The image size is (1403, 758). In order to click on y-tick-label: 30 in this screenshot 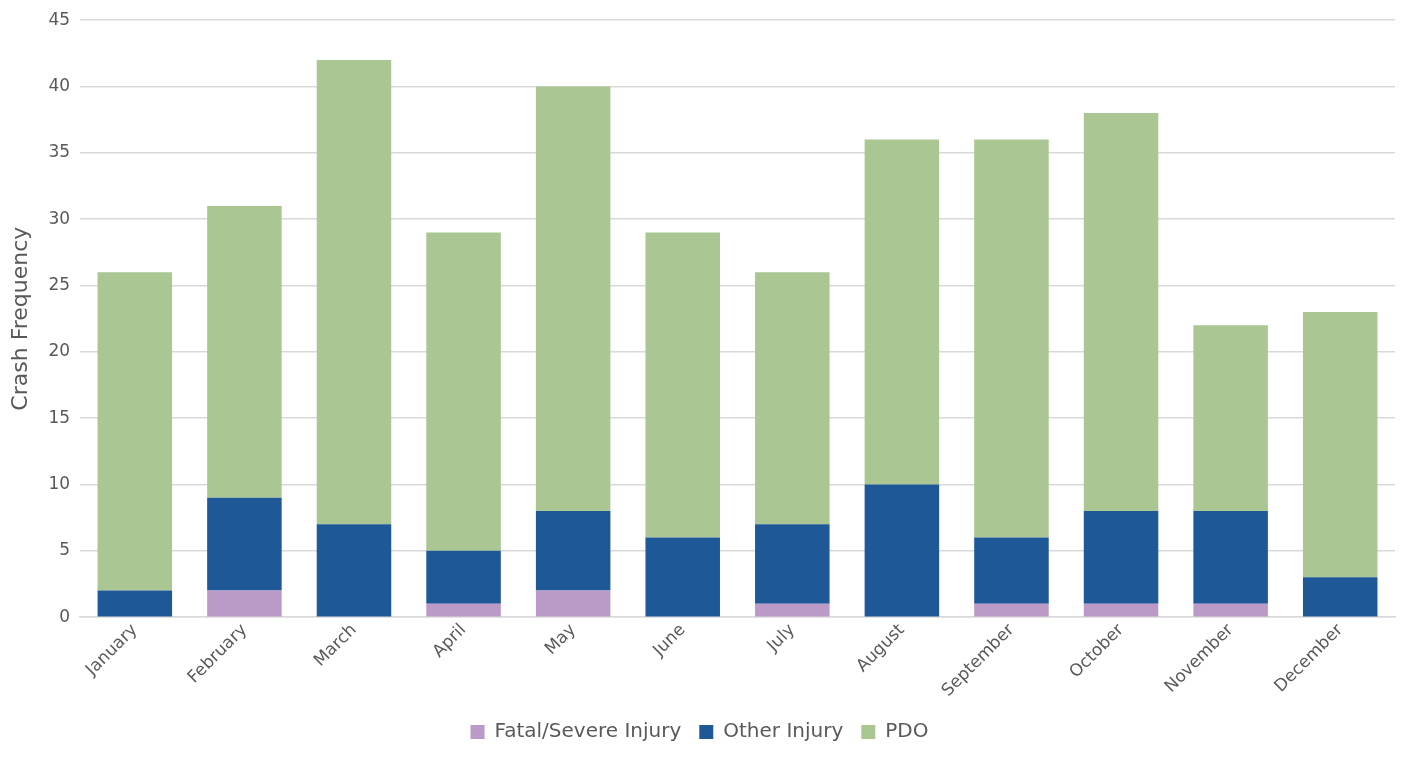, I will do `click(59, 217)`.